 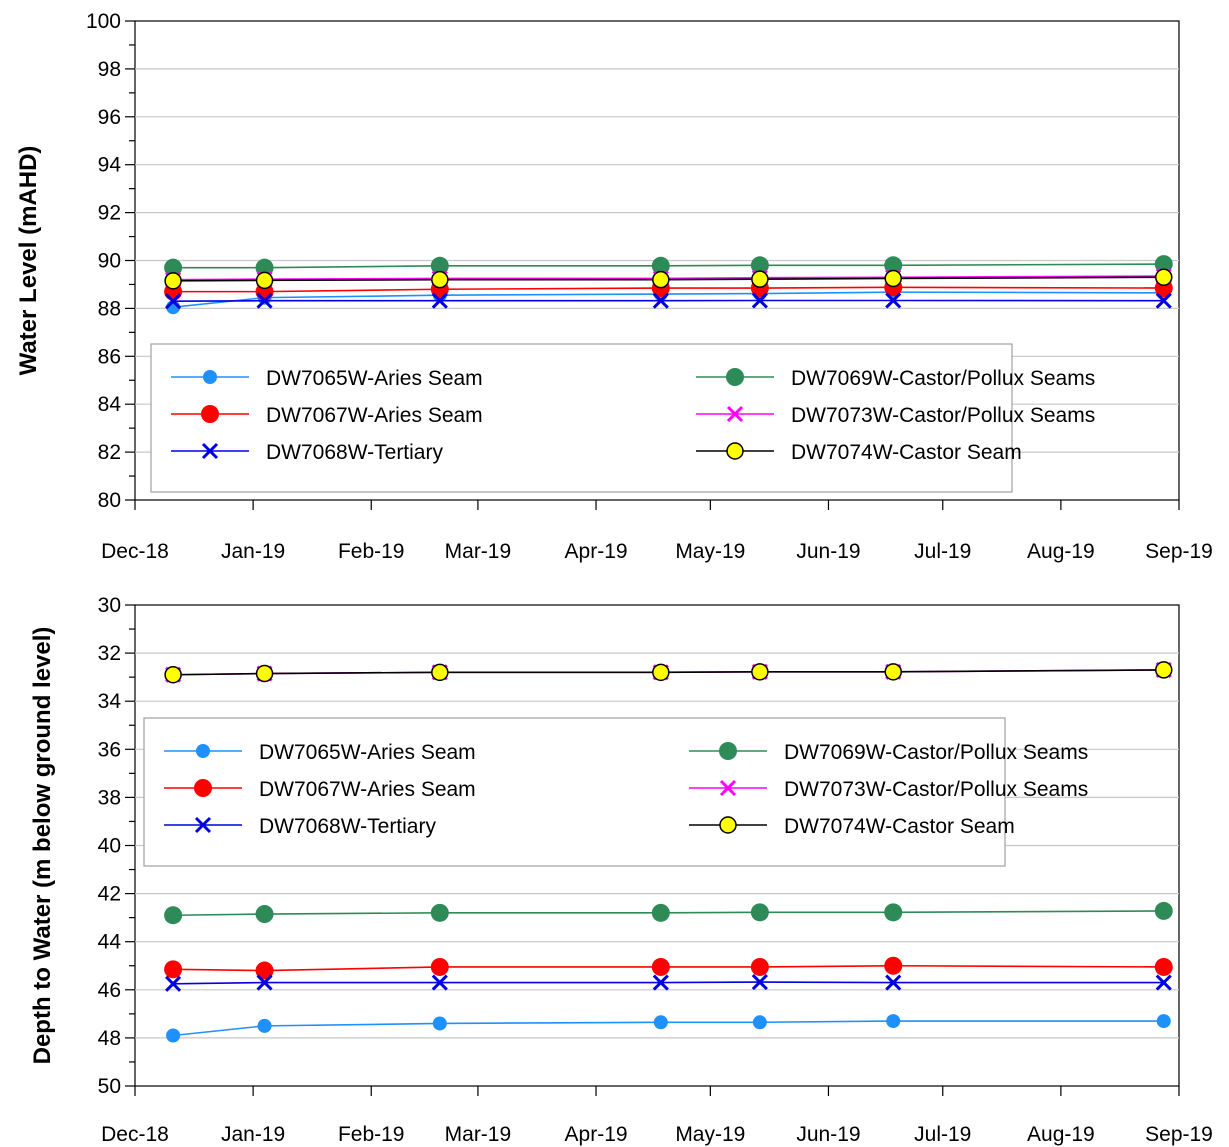 What do you see at coordinates (1179, 551) in the screenshot?
I see `x-tick-label: Sep-19` at bounding box center [1179, 551].